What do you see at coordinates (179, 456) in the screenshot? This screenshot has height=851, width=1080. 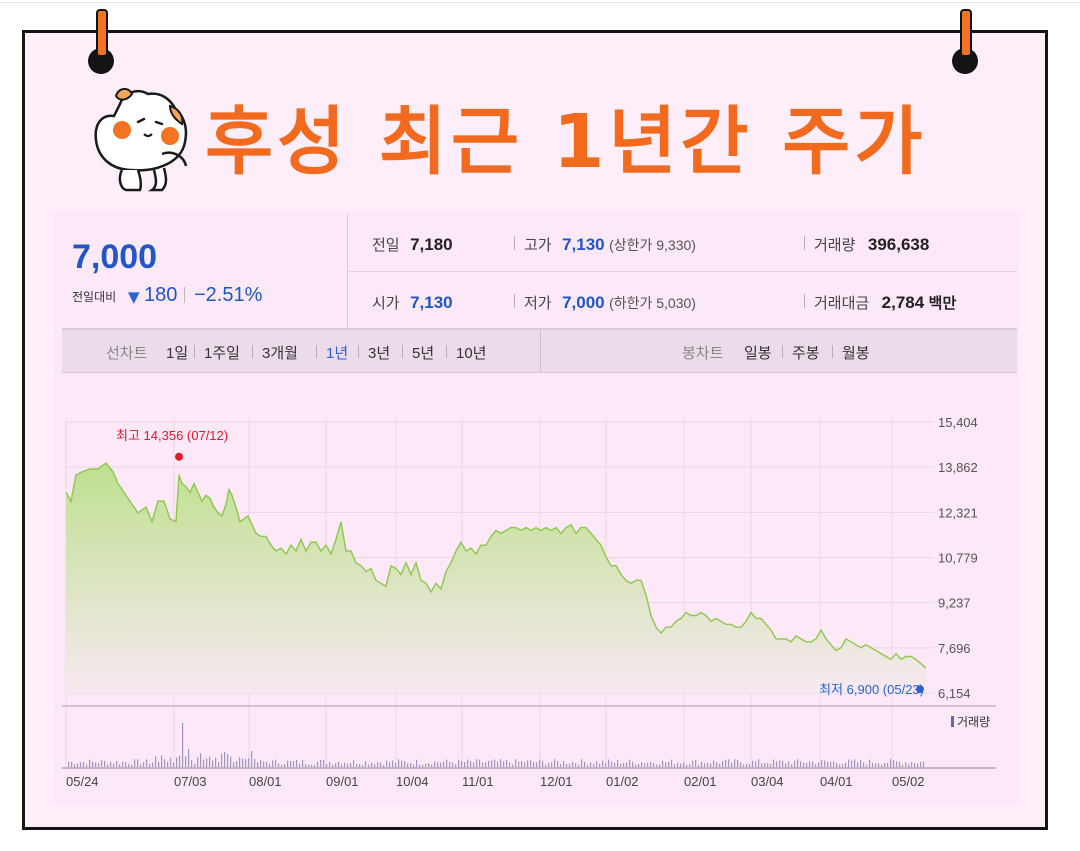 I see `high-marker` at bounding box center [179, 456].